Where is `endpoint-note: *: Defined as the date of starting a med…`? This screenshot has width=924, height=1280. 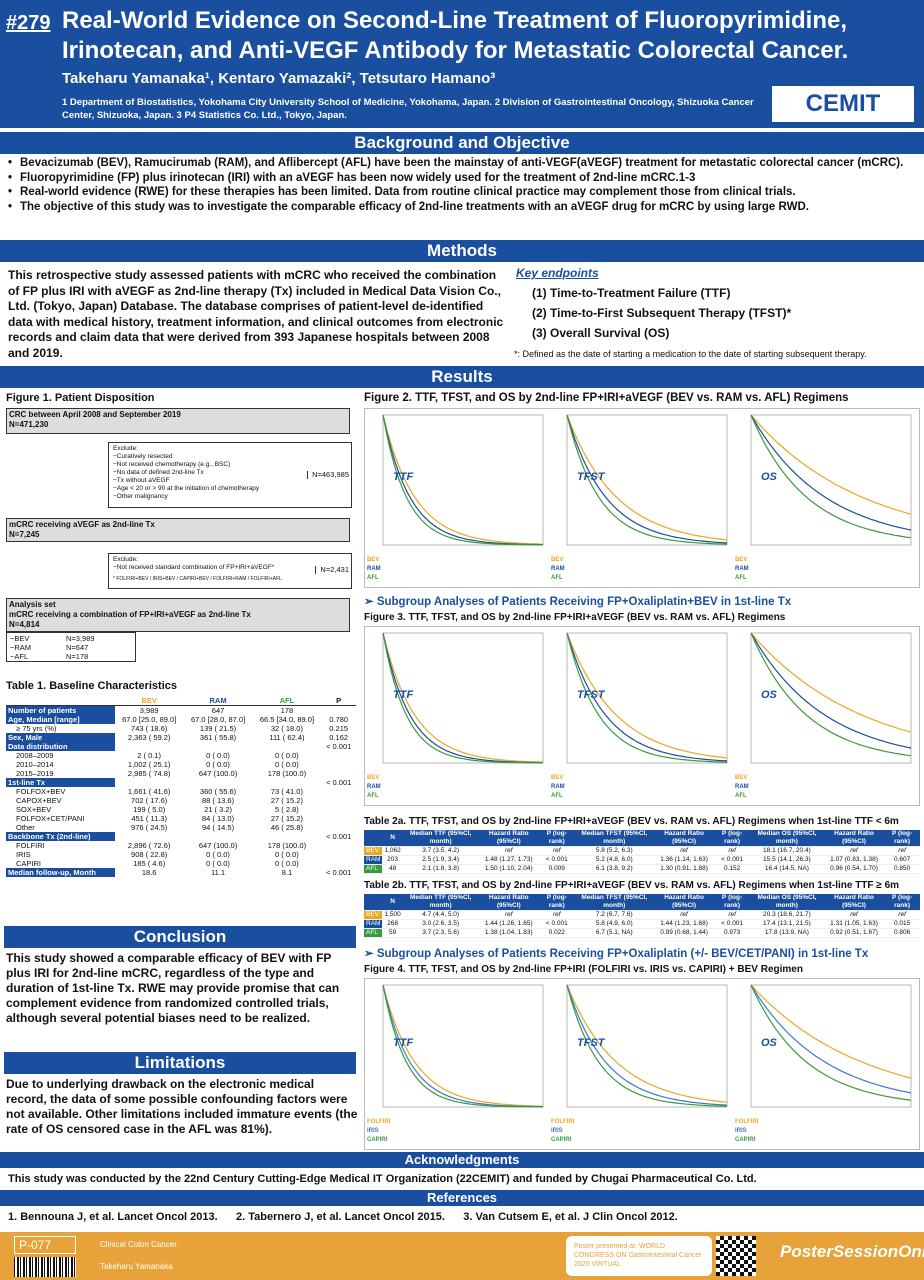
endpoint-note: *: Defined as the date of starting a med… is located at coordinates (690, 354).